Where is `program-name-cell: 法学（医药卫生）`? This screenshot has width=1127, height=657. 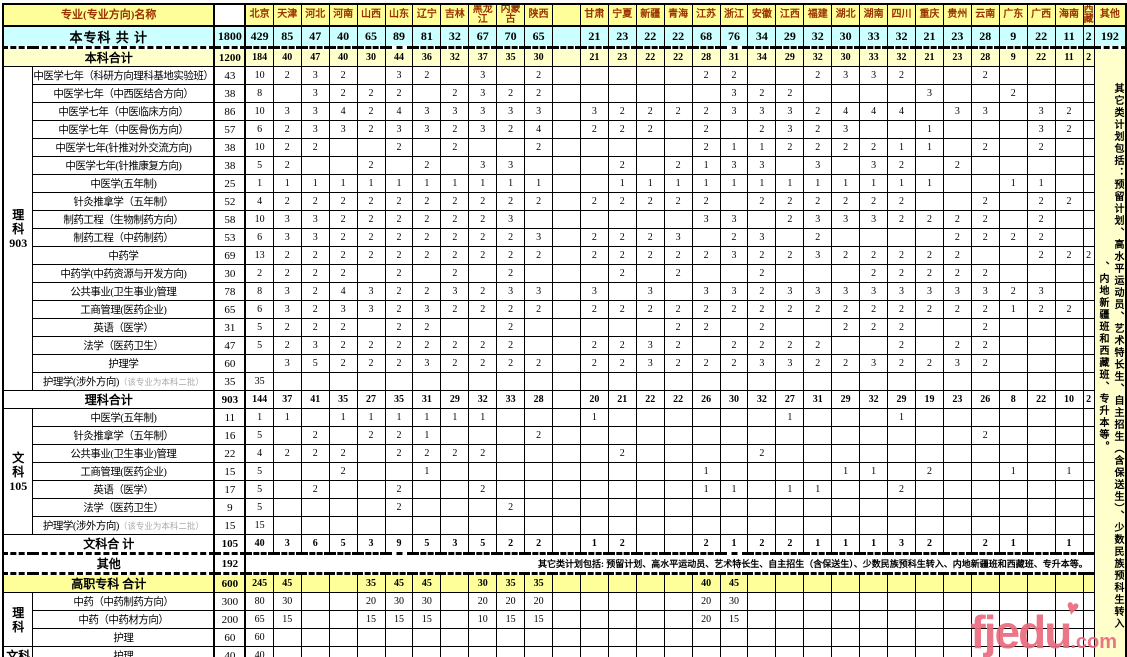
program-name-cell: 法学（医药卫生） is located at coordinates (123, 345).